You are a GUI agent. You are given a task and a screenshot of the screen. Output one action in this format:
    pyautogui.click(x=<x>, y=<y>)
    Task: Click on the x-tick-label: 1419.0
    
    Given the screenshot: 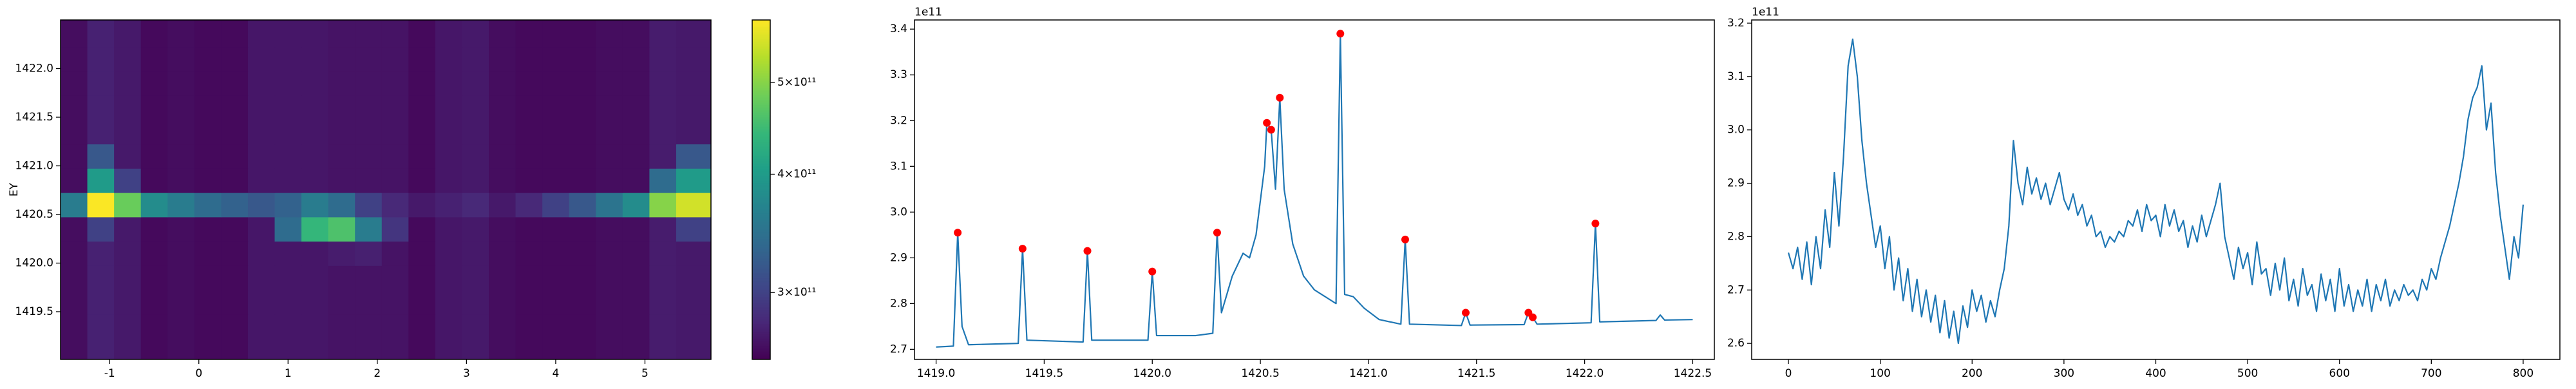 What is the action you would take?
    pyautogui.click(x=936, y=374)
    